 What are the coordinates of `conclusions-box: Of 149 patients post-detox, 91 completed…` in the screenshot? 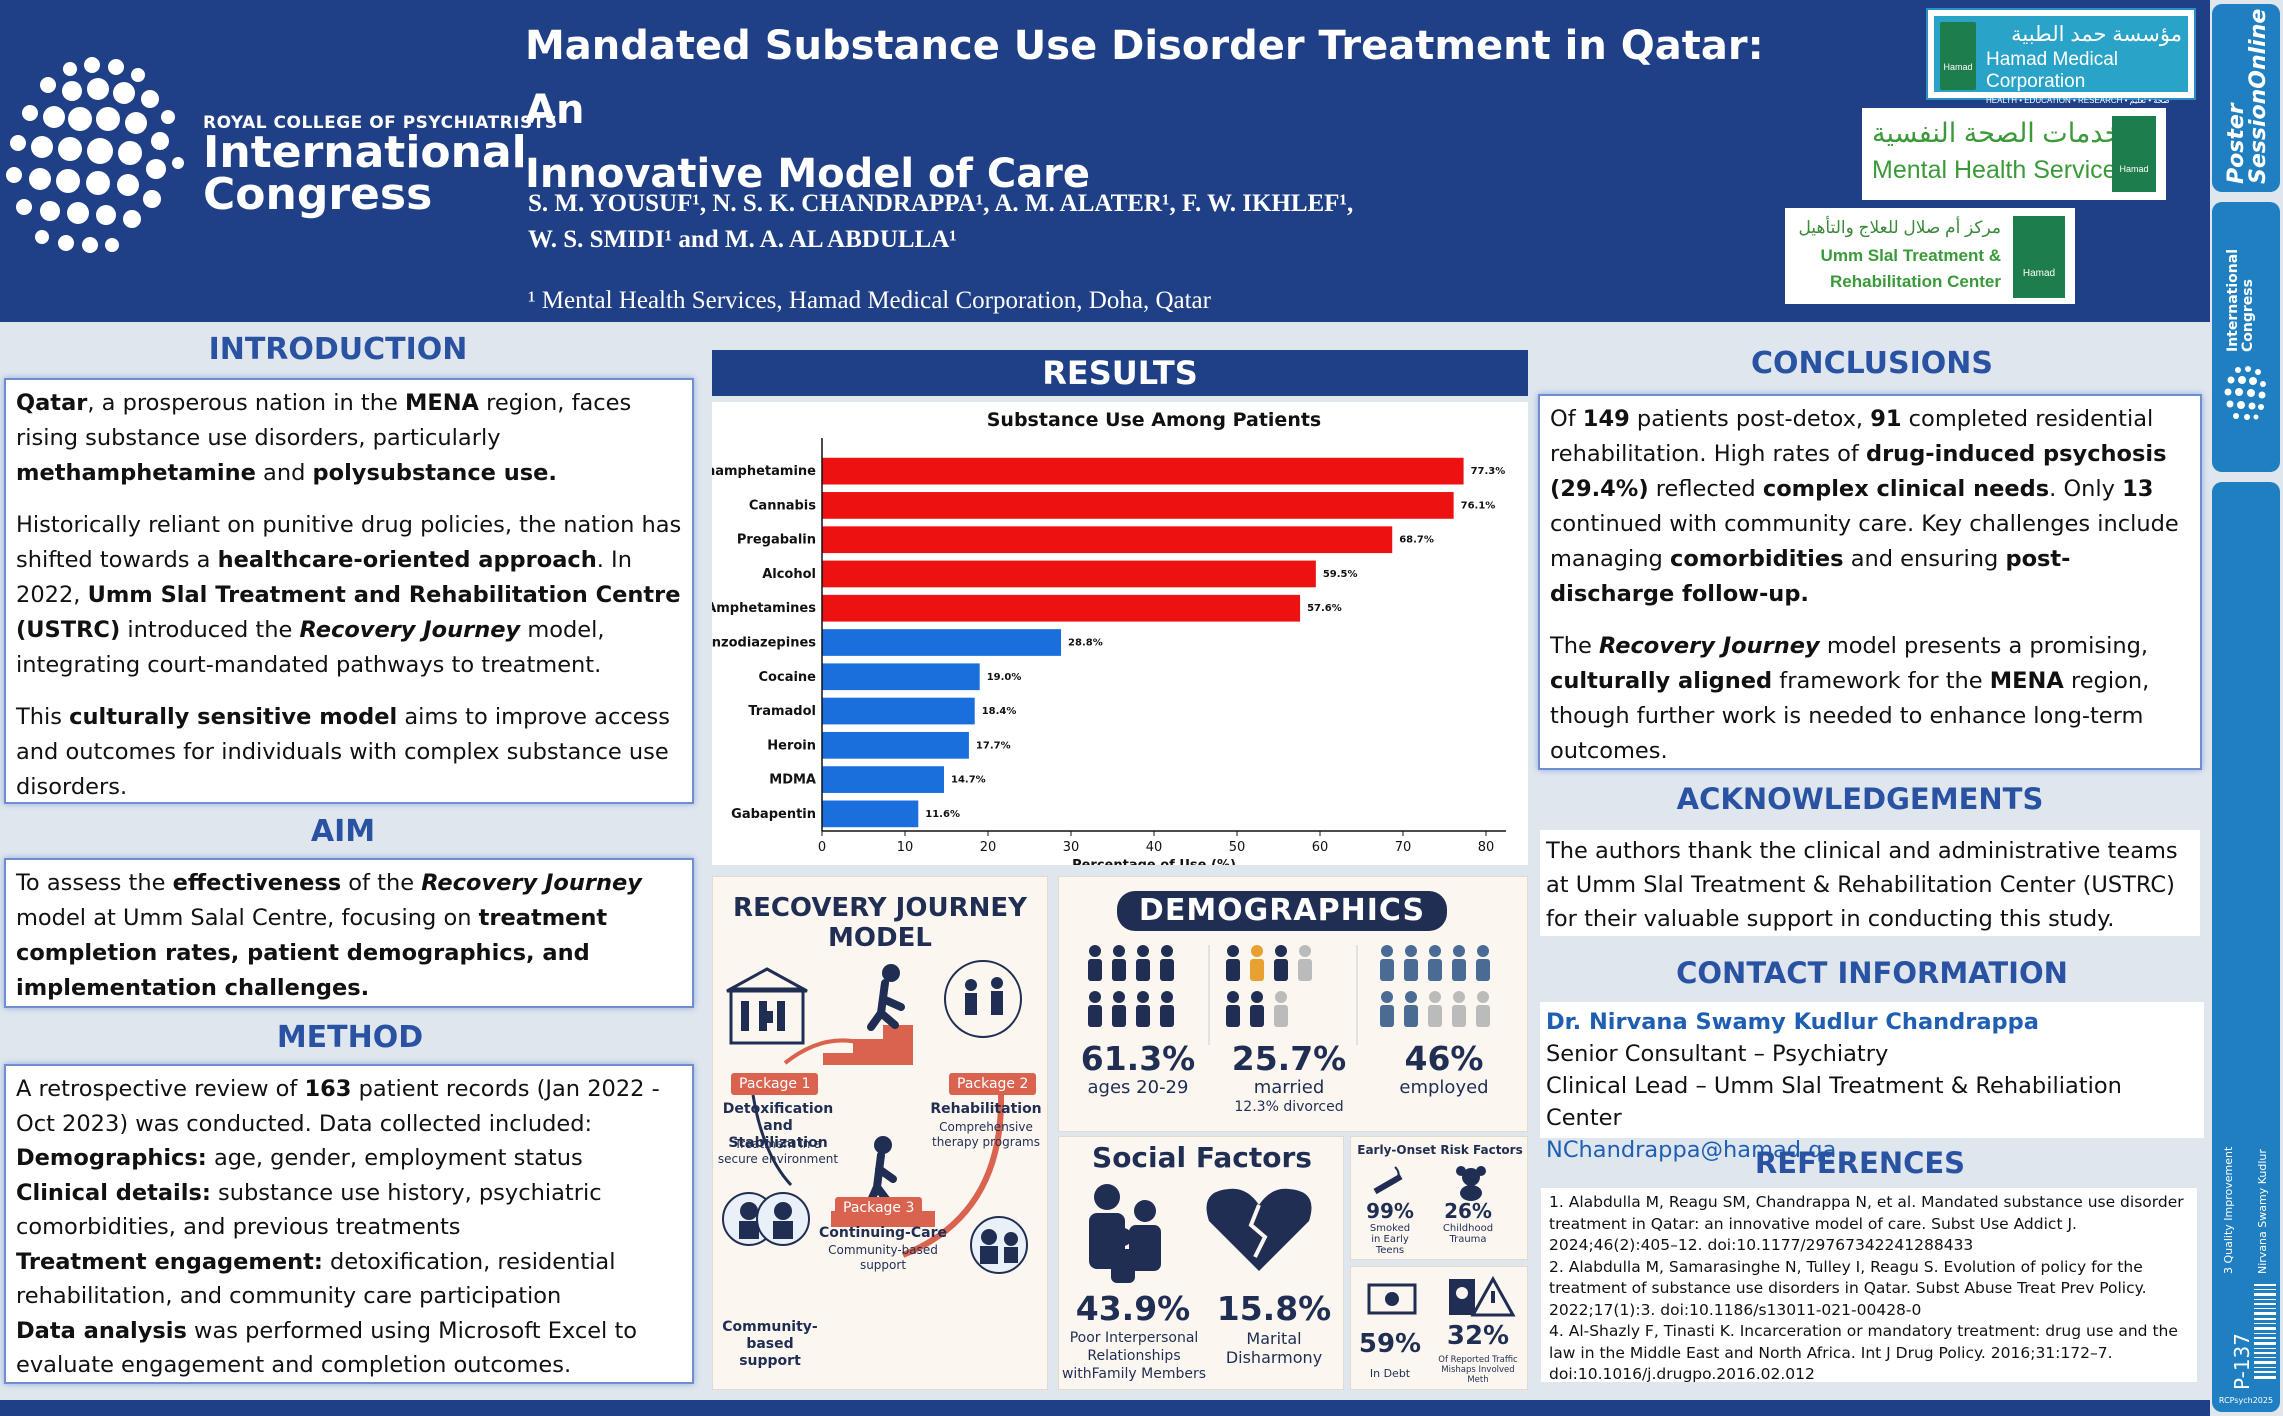 It's located at (1870, 582).